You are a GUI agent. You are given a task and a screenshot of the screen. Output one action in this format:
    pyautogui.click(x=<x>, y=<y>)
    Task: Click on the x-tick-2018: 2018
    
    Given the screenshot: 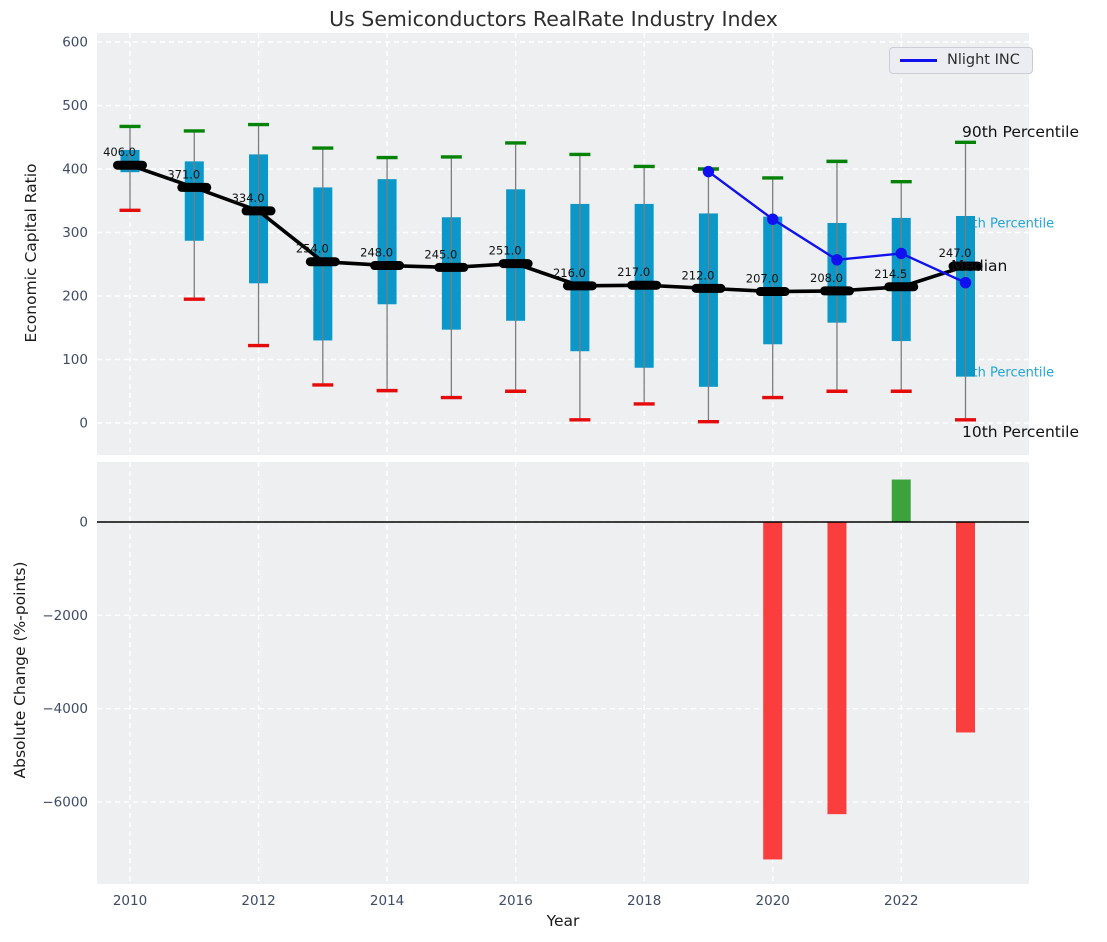 What is the action you would take?
    pyautogui.click(x=644, y=901)
    